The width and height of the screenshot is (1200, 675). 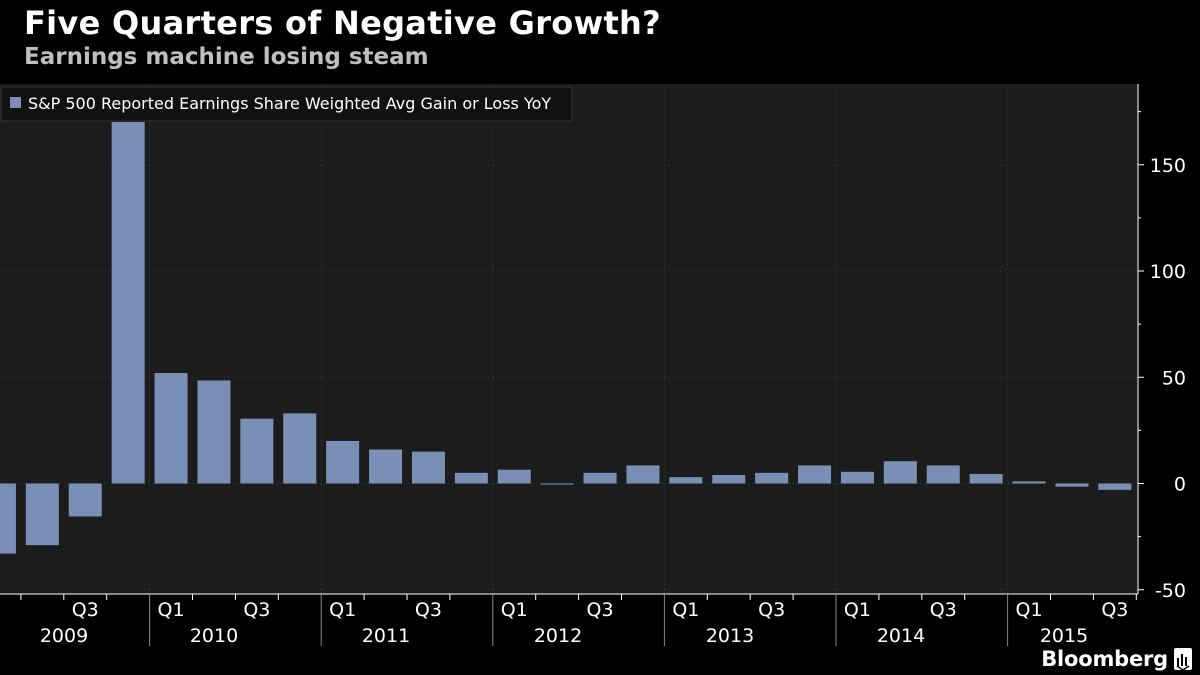 What do you see at coordinates (1168, 166) in the screenshot?
I see `y-tick-label: 150` at bounding box center [1168, 166].